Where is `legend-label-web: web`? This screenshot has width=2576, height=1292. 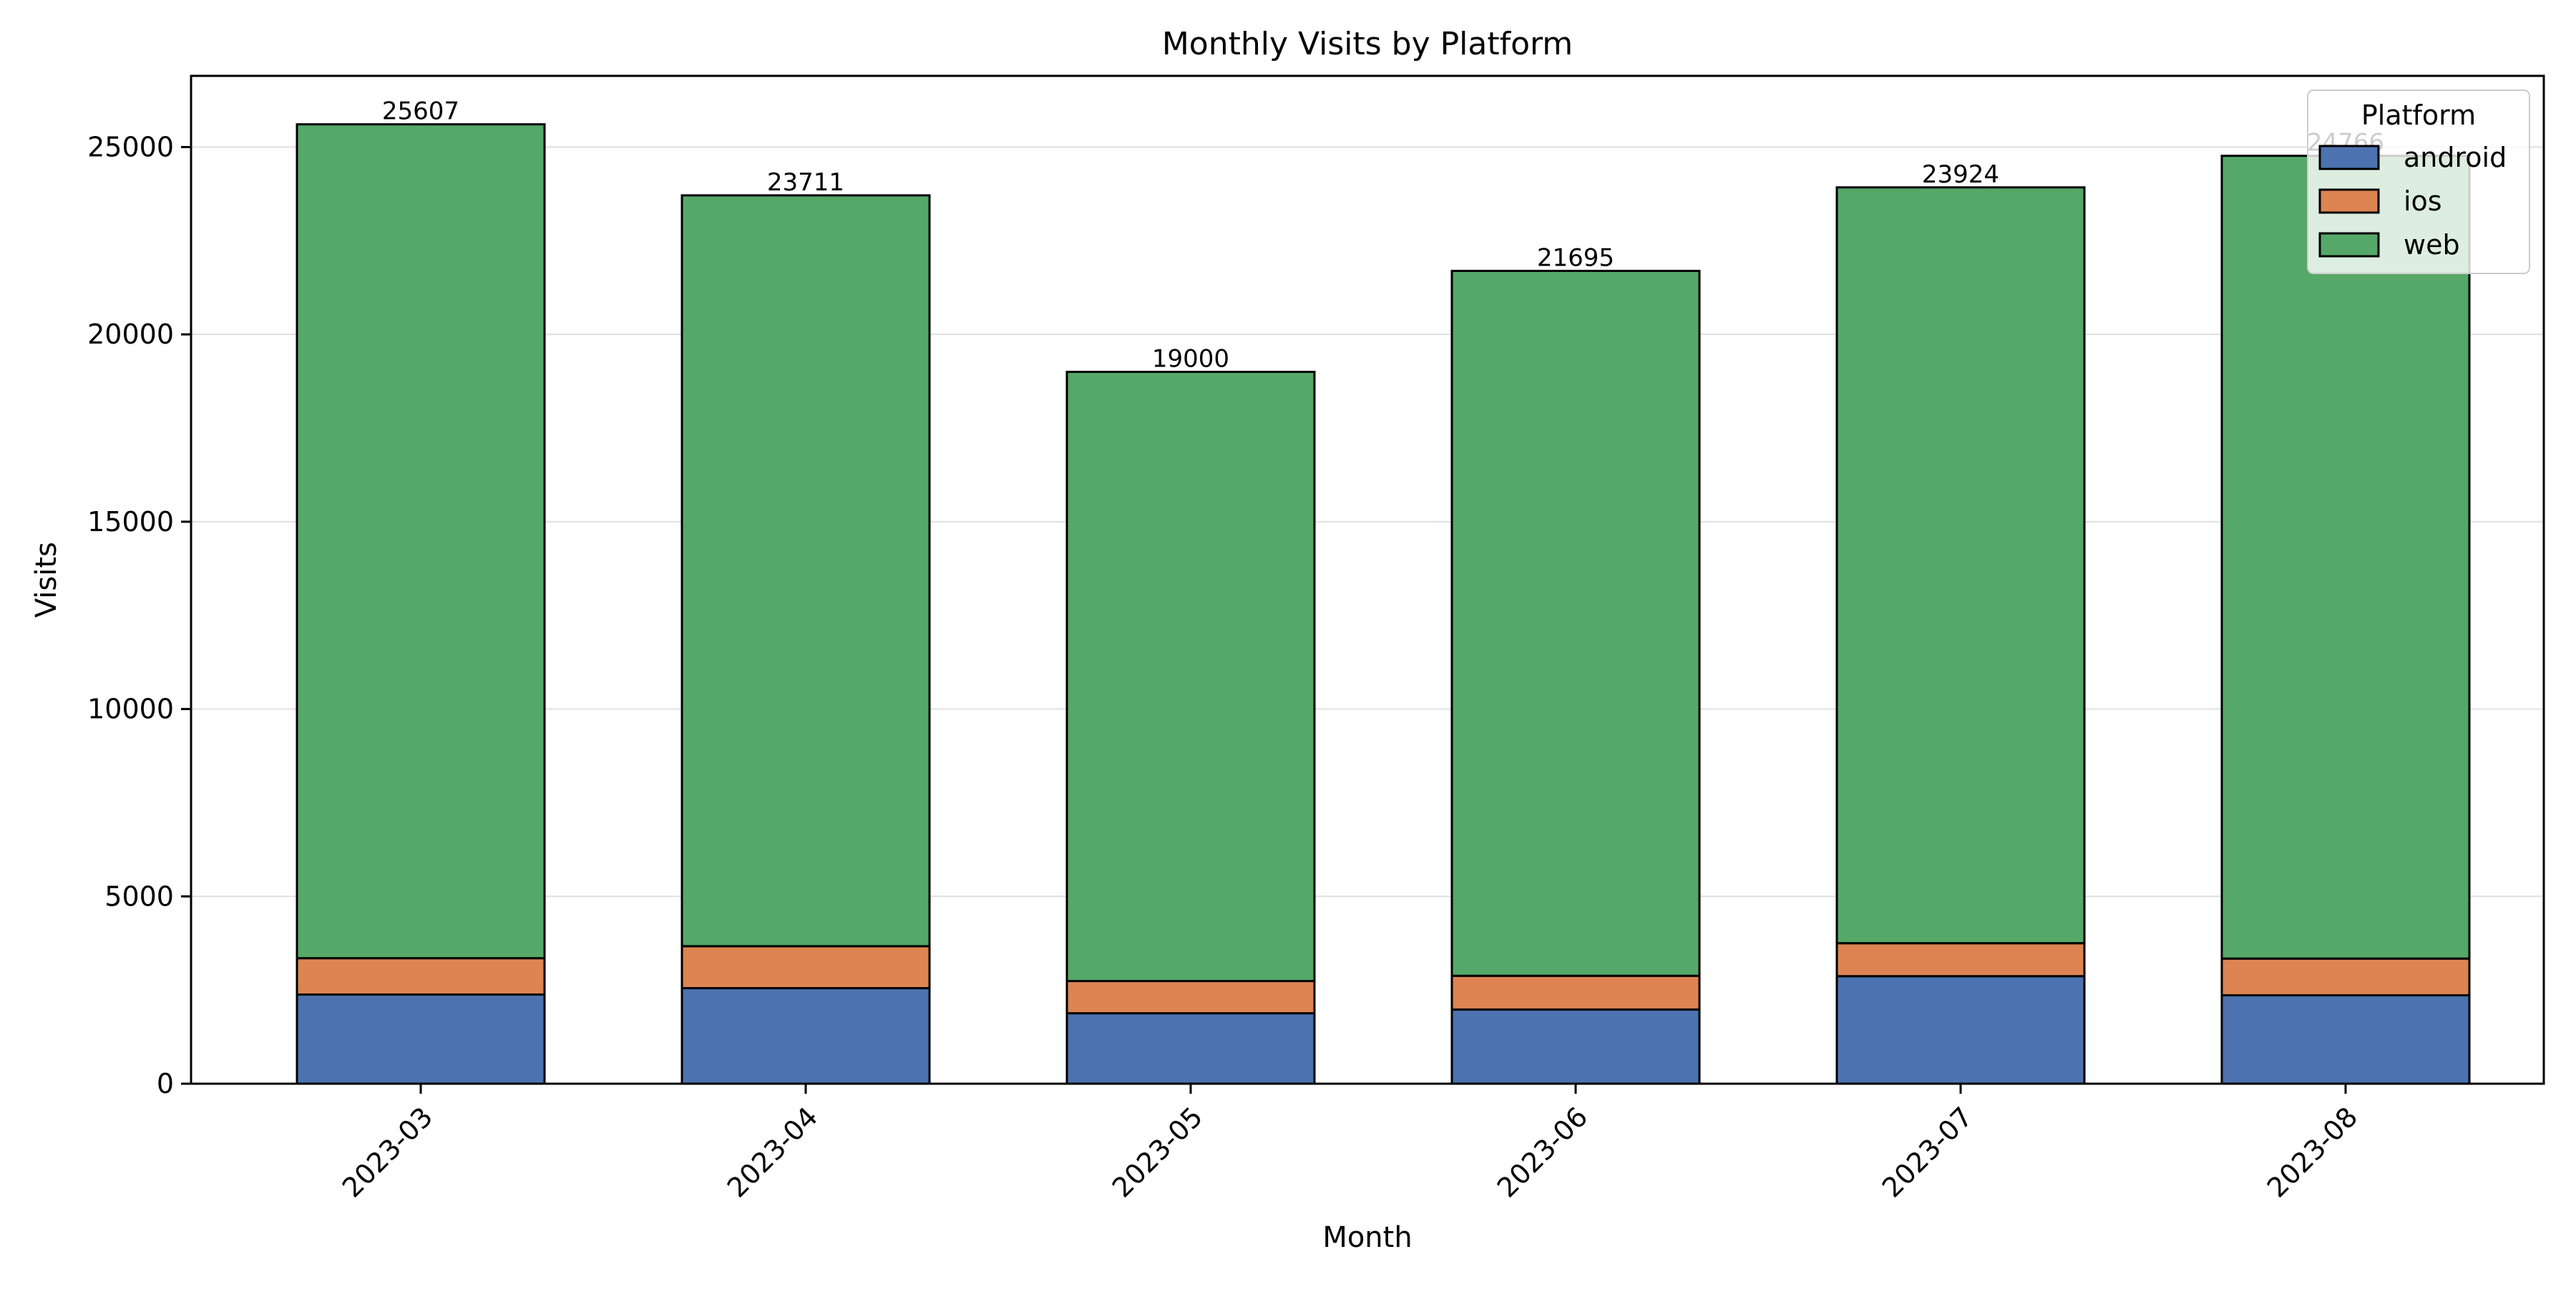
legend-label-web: web is located at coordinates (2432, 245).